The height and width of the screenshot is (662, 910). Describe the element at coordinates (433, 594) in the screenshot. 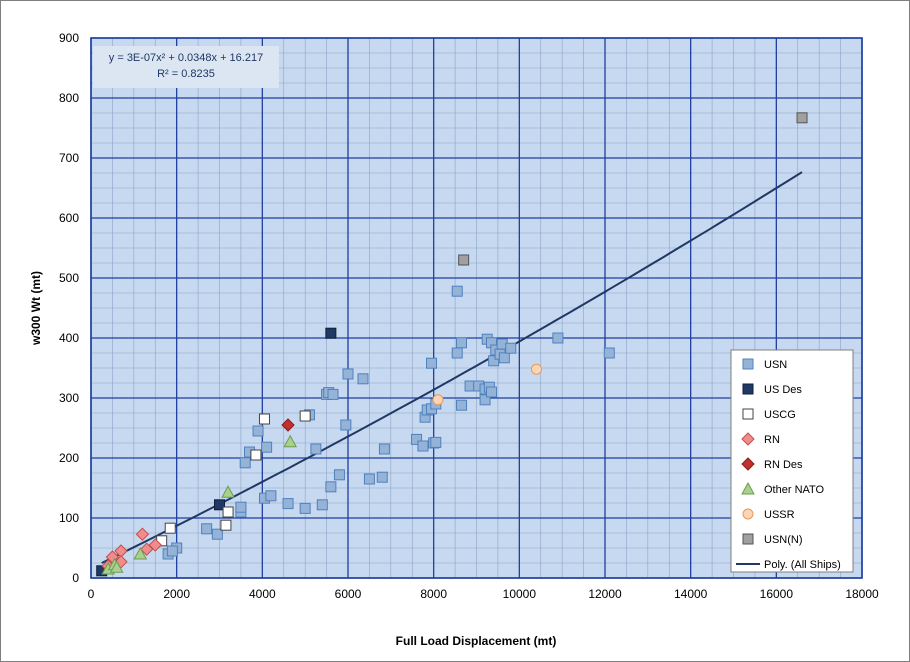

I see `x-tick-label: 8000` at that location.